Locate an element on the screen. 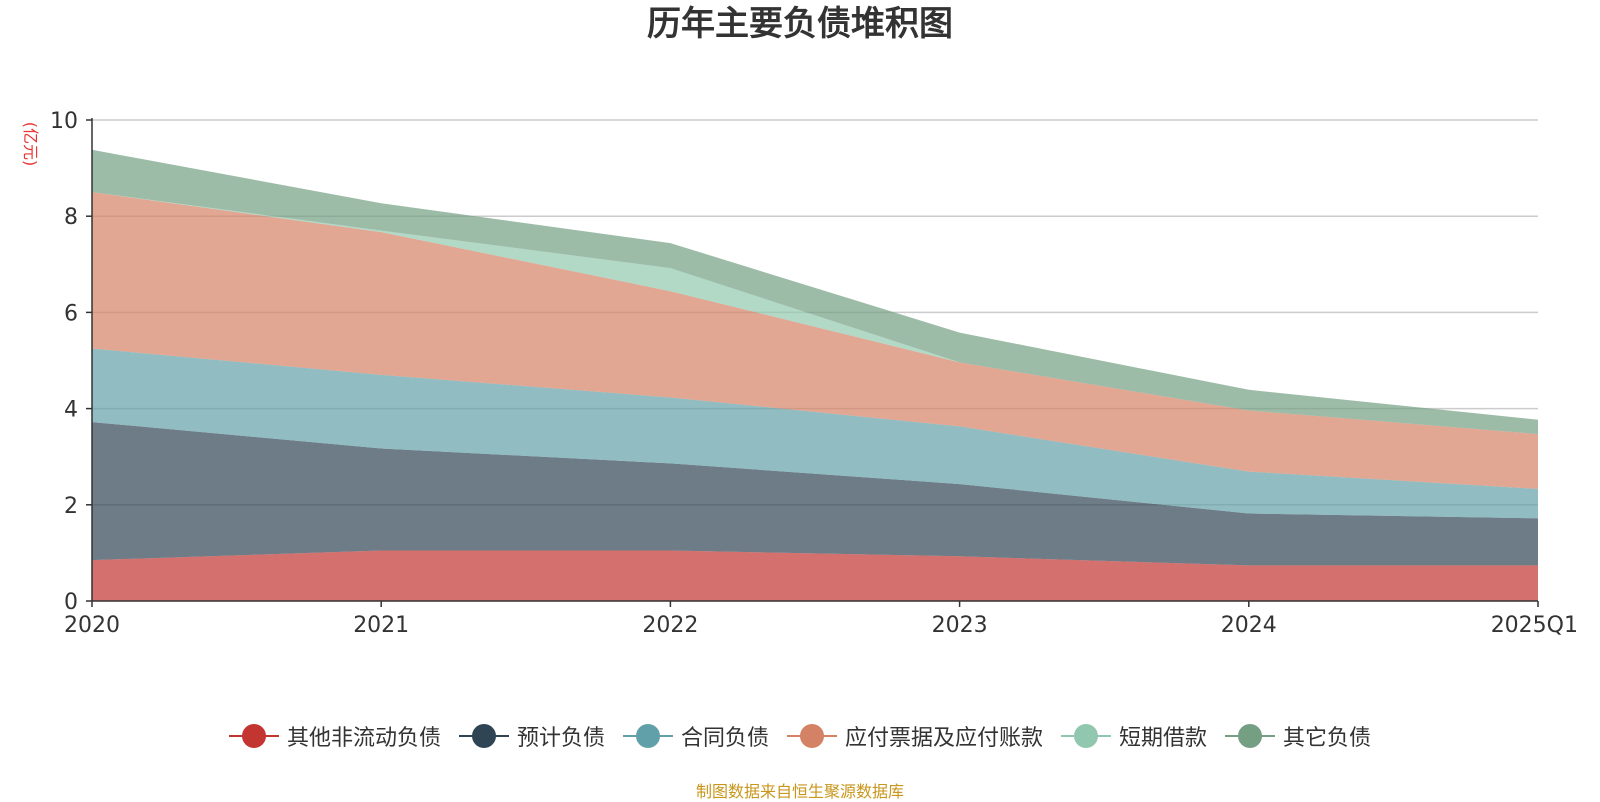 This screenshot has height=802, width=1600. y-tick-label-2: 2 is located at coordinates (71, 506).